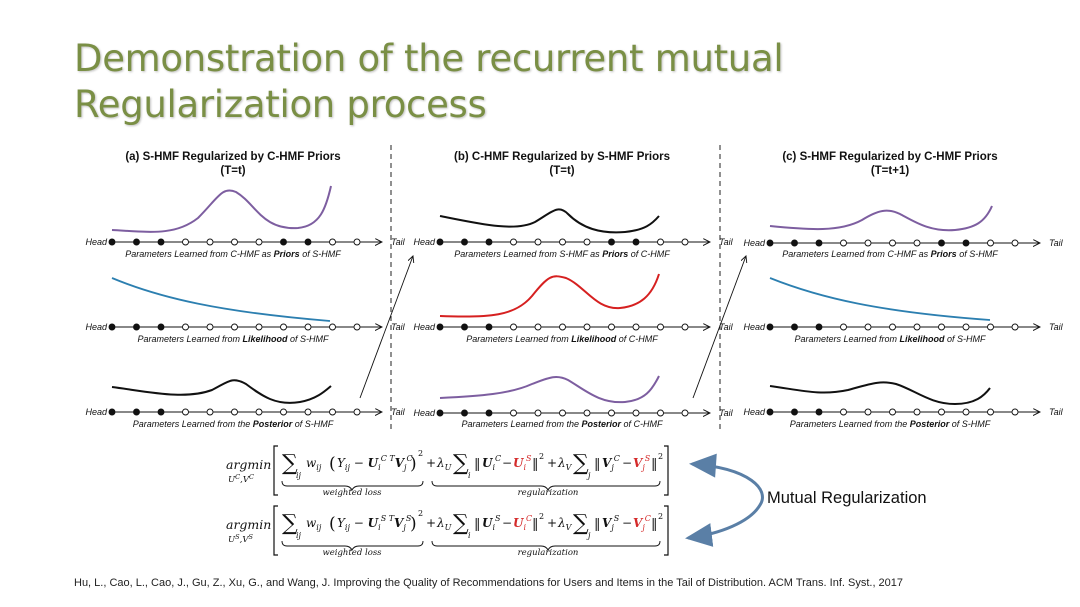 This screenshot has width=1080, height=607. What do you see at coordinates (232, 171) in the screenshot?
I see `panel-a-subtitle: (T=t)` at bounding box center [232, 171].